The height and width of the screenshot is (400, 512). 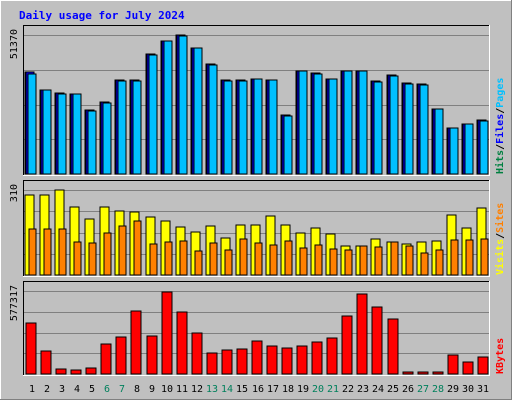 What do you see at coordinates (288, 389) in the screenshot?
I see `x-label-day: 18` at bounding box center [288, 389].